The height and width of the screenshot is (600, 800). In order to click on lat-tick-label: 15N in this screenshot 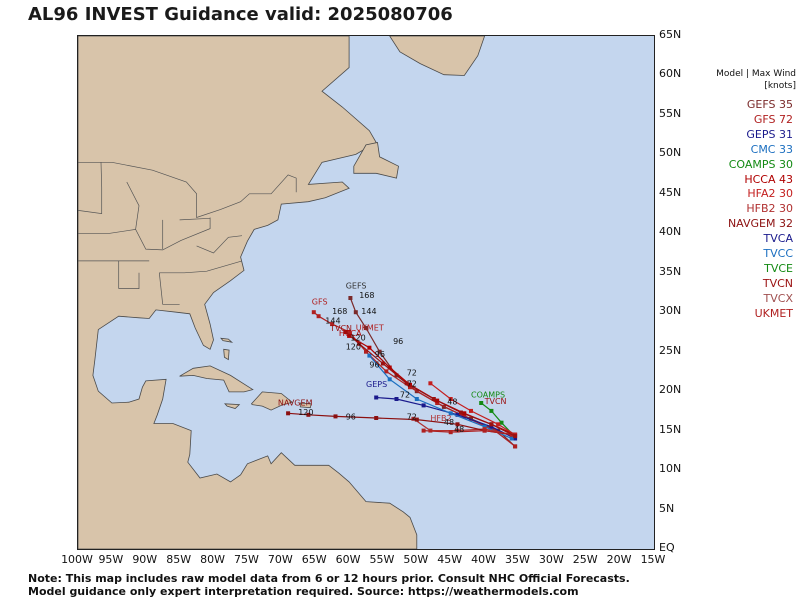, I will do `click(670, 429)`.